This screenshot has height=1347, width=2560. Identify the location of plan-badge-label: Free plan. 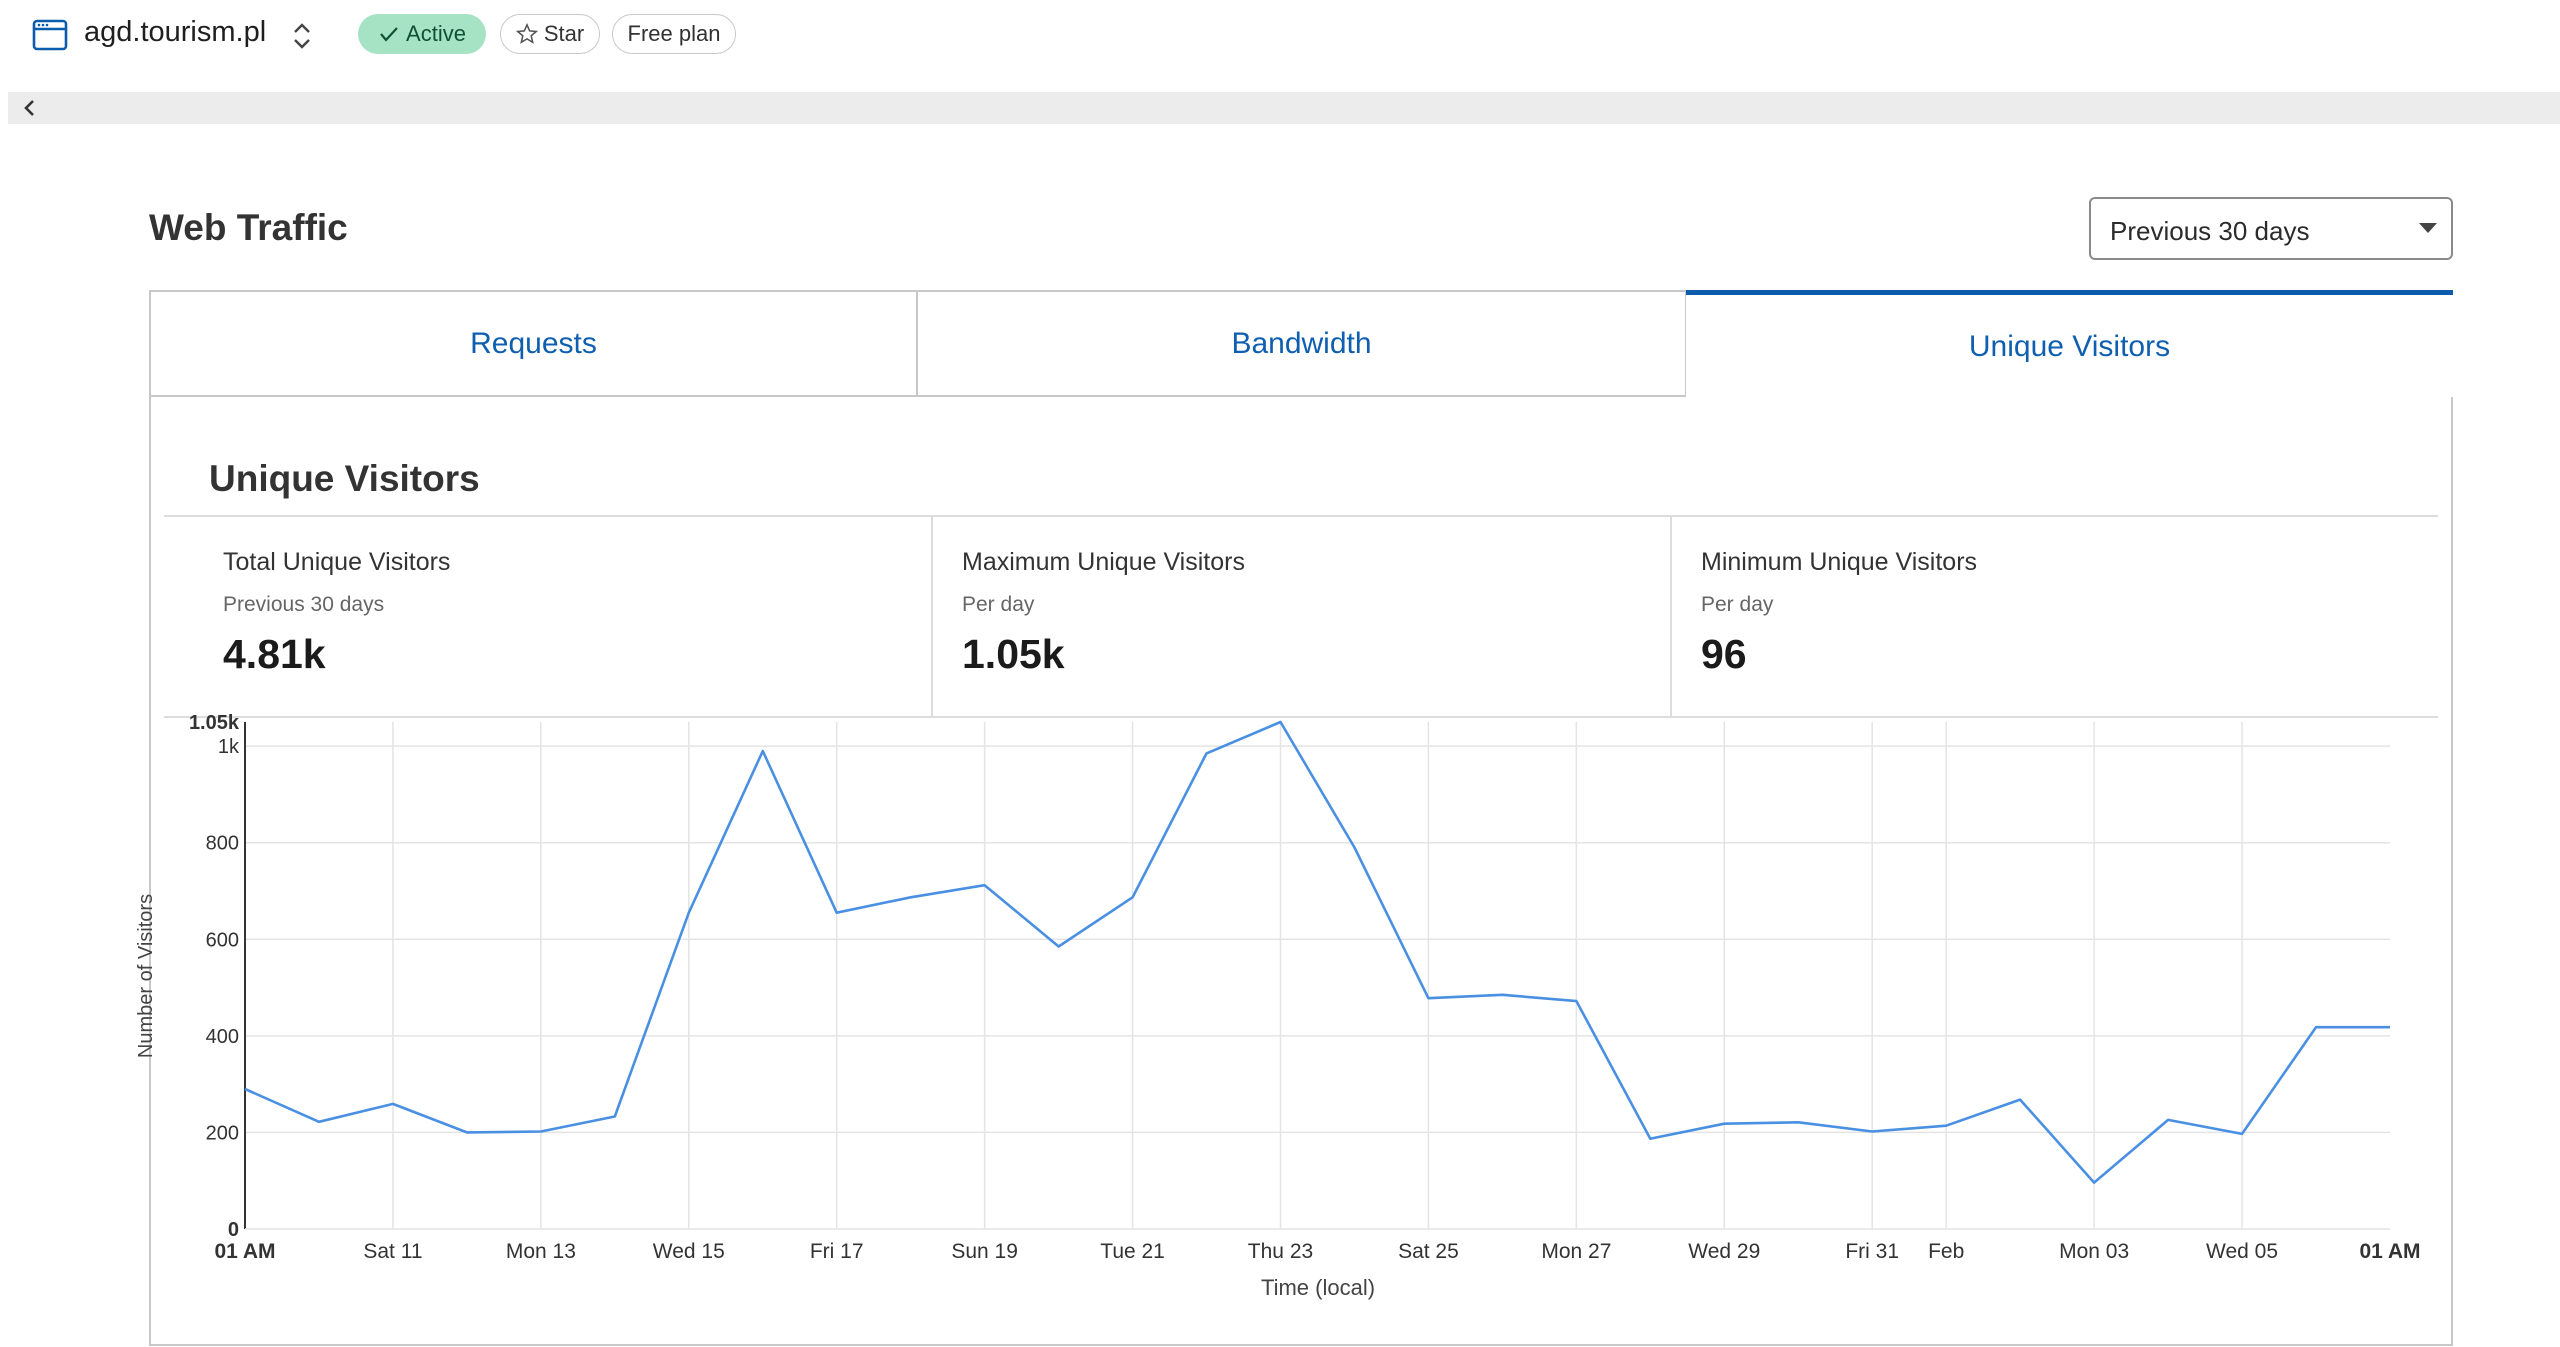
(674, 33).